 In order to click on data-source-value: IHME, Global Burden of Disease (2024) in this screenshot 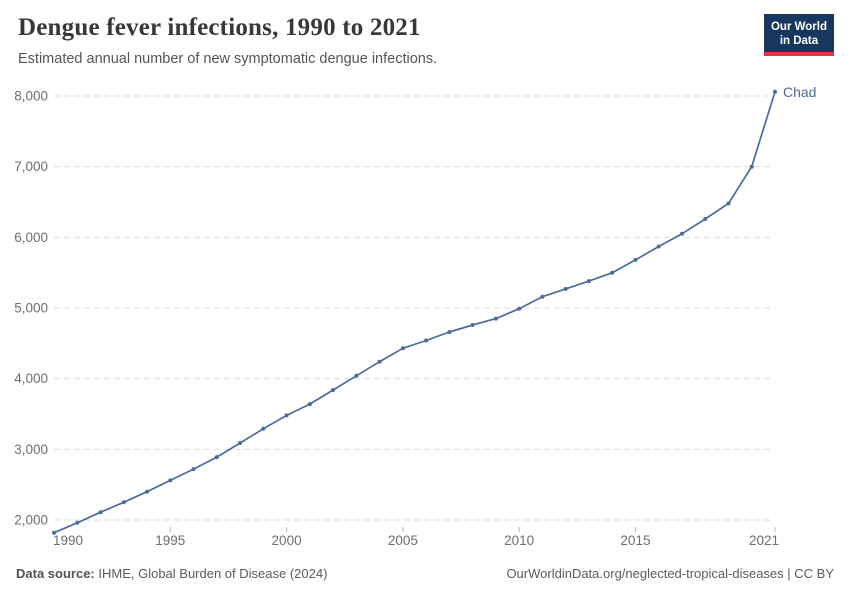, I will do `click(211, 573)`.